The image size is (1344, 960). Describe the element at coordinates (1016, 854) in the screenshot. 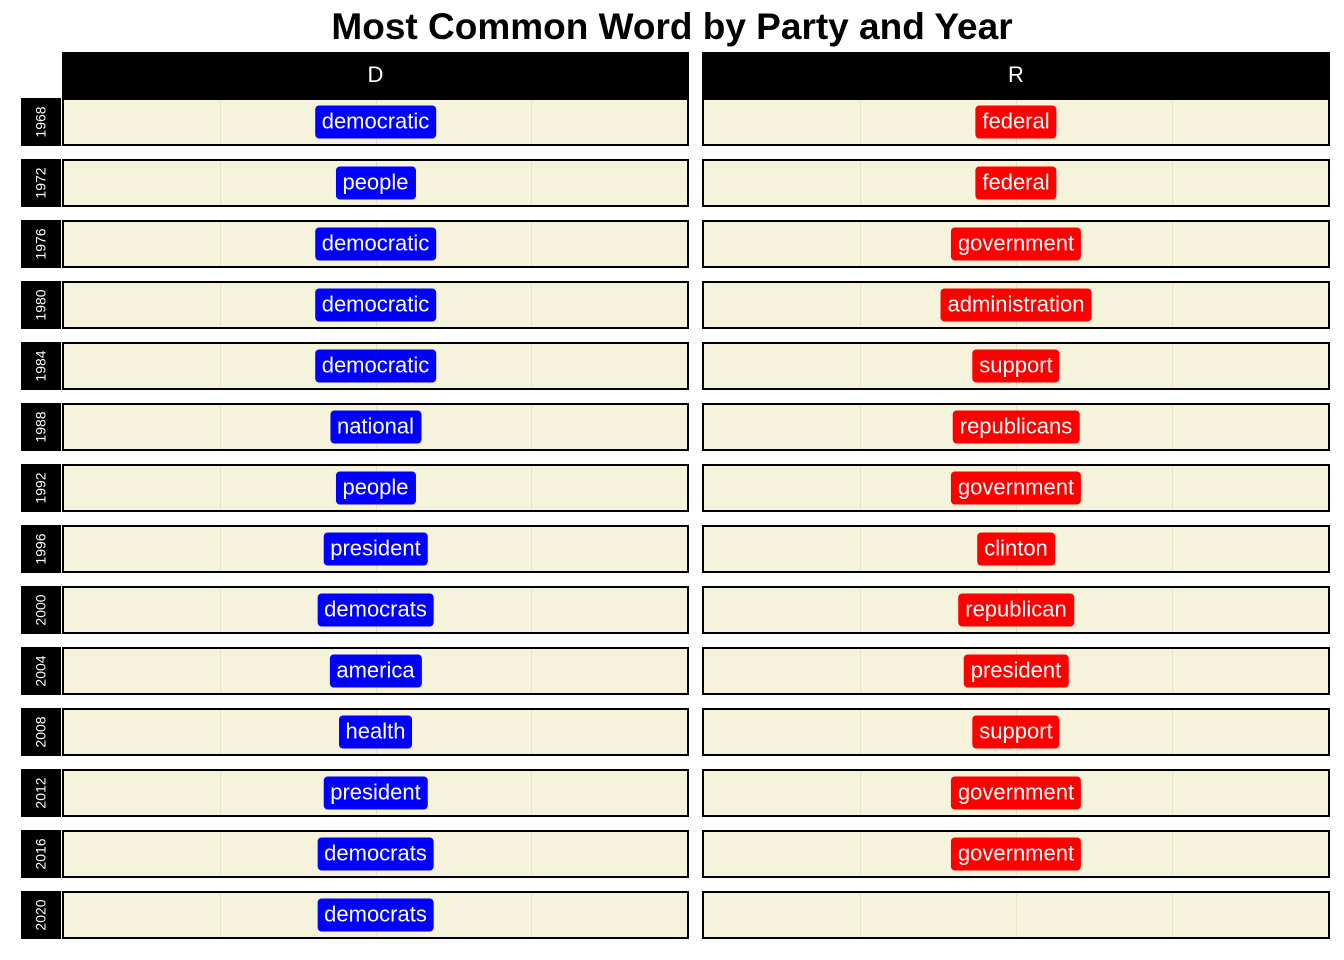

I see `panel-r-2016: government` at that location.